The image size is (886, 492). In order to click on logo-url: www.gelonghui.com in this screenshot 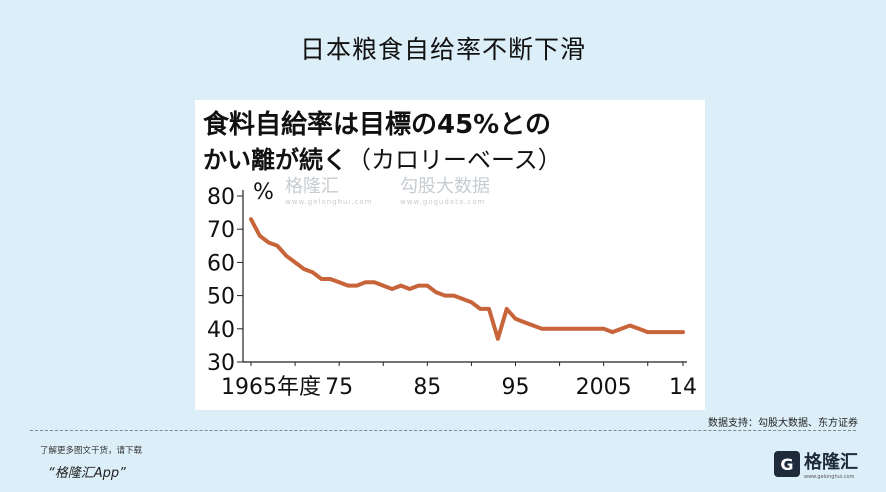, I will do `click(829, 477)`.